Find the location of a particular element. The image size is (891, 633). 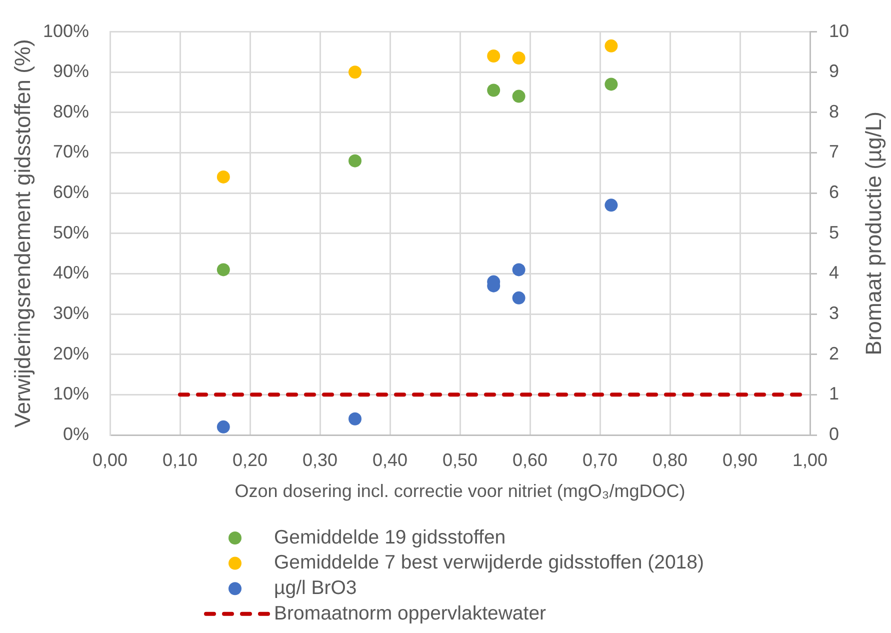

y-tick-label: 20% is located at coordinates (70, 353).